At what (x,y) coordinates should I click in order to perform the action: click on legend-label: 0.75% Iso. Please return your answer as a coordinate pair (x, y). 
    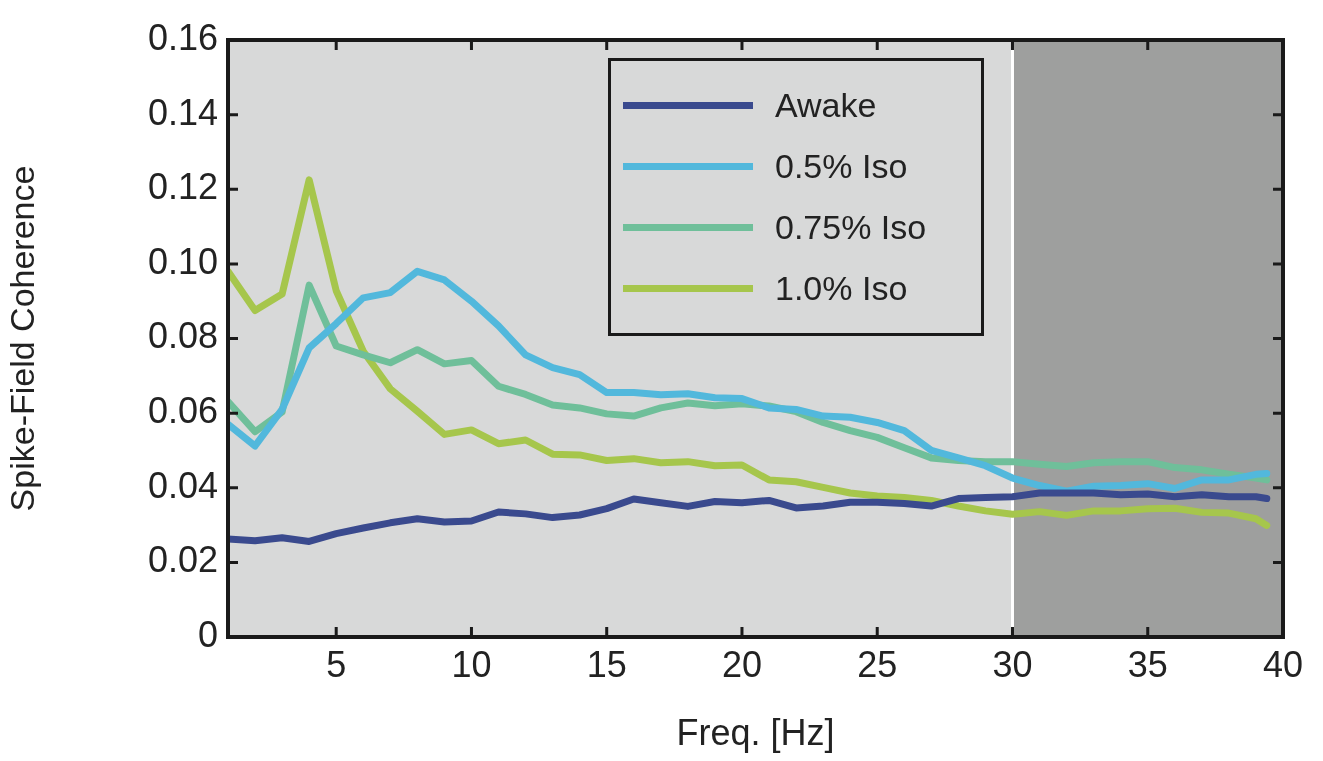
    Looking at the image, I should click on (851, 227).